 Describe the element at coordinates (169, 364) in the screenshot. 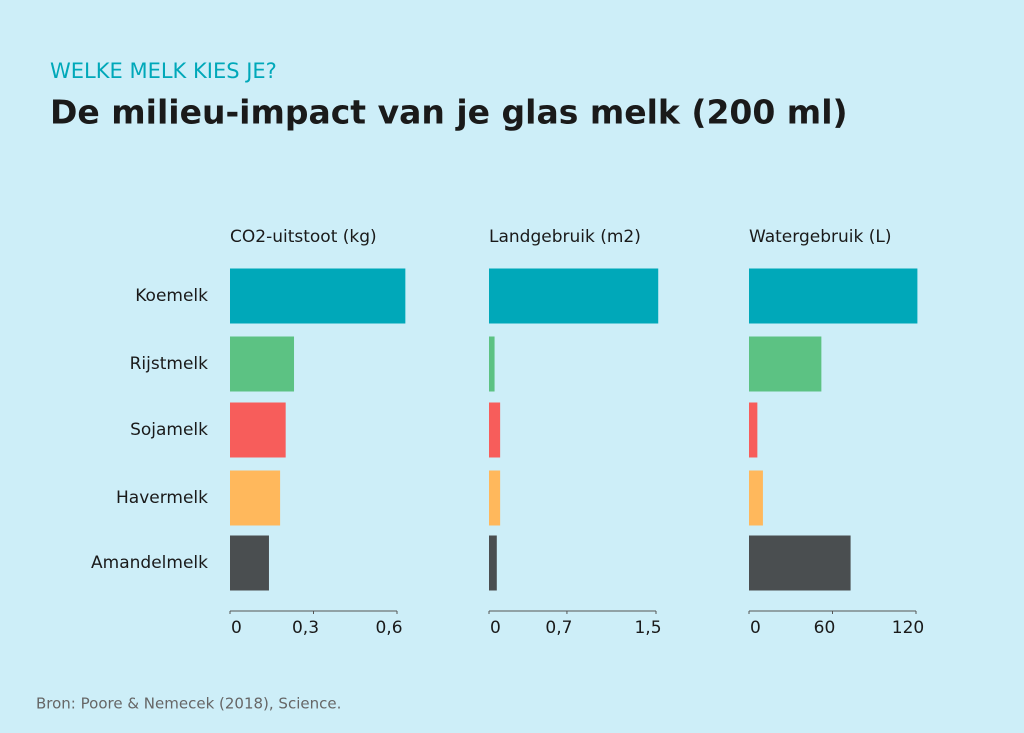

I see `category-label: Rijstmelk` at that location.